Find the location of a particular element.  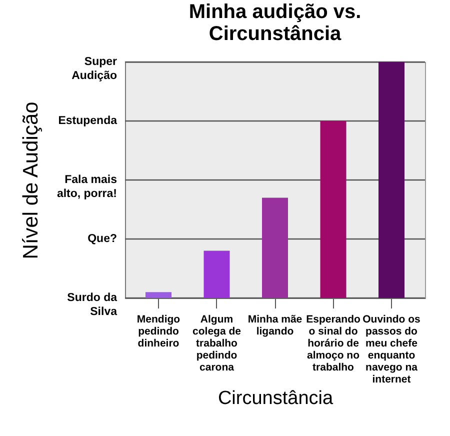

text: Super Audição is located at coordinates (95, 69).